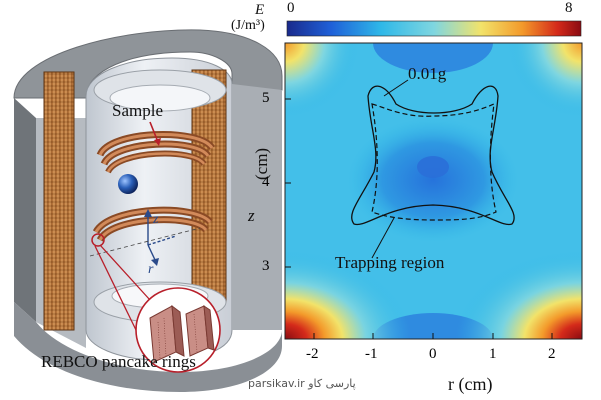 This screenshot has height=400, width=601. I want to click on x-tick-label: 1, so click(493, 354).